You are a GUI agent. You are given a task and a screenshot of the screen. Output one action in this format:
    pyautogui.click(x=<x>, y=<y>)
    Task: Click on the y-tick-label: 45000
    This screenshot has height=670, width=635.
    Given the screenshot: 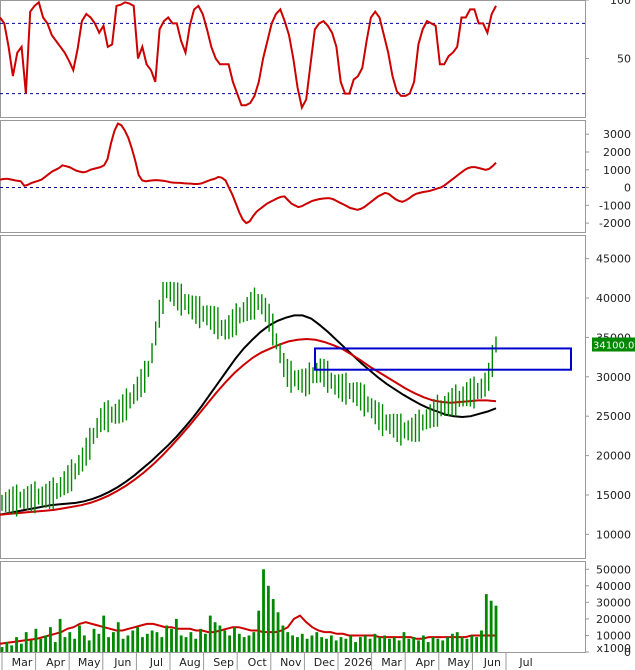 What is the action you would take?
    pyautogui.click(x=613, y=259)
    